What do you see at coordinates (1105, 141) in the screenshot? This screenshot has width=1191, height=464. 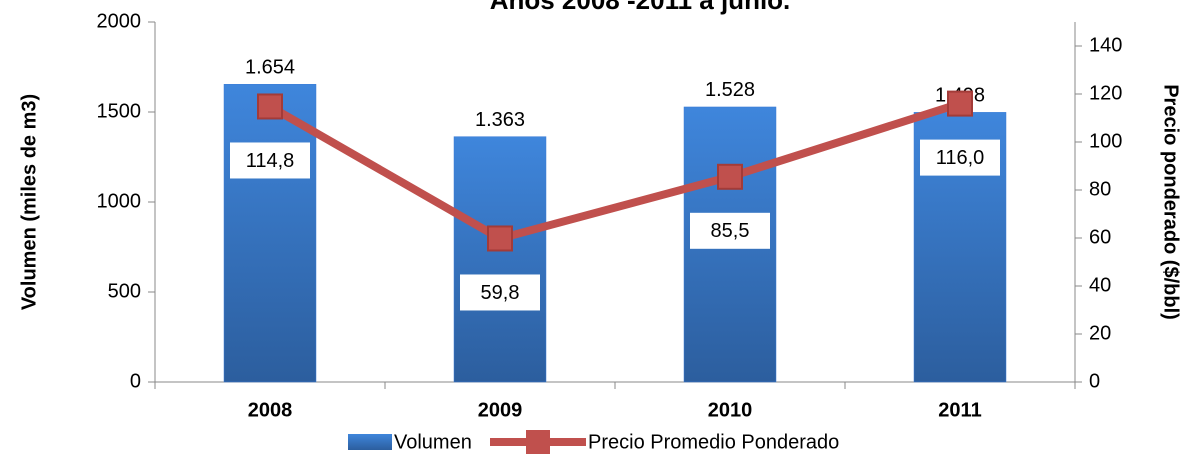 I see `y2-tick-label: 100` at bounding box center [1105, 141].